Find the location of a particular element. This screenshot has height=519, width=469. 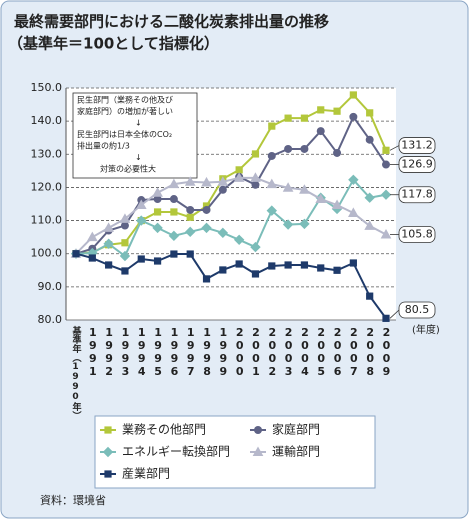

x-tick-label: 2001 is located at coordinates (255, 352).